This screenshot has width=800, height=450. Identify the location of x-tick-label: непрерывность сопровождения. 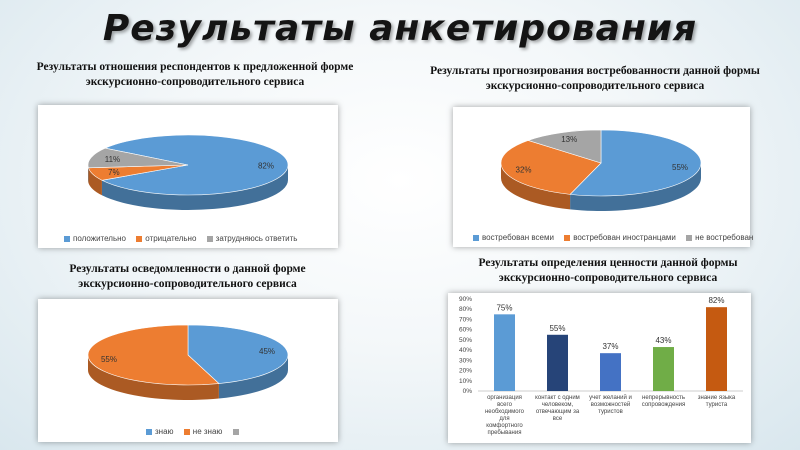
(663, 401).